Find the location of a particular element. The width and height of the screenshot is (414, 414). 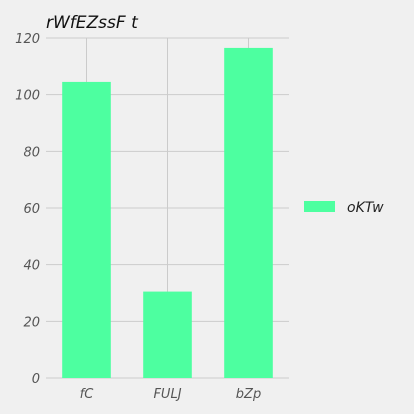

bar-bZp is located at coordinates (248, 213).